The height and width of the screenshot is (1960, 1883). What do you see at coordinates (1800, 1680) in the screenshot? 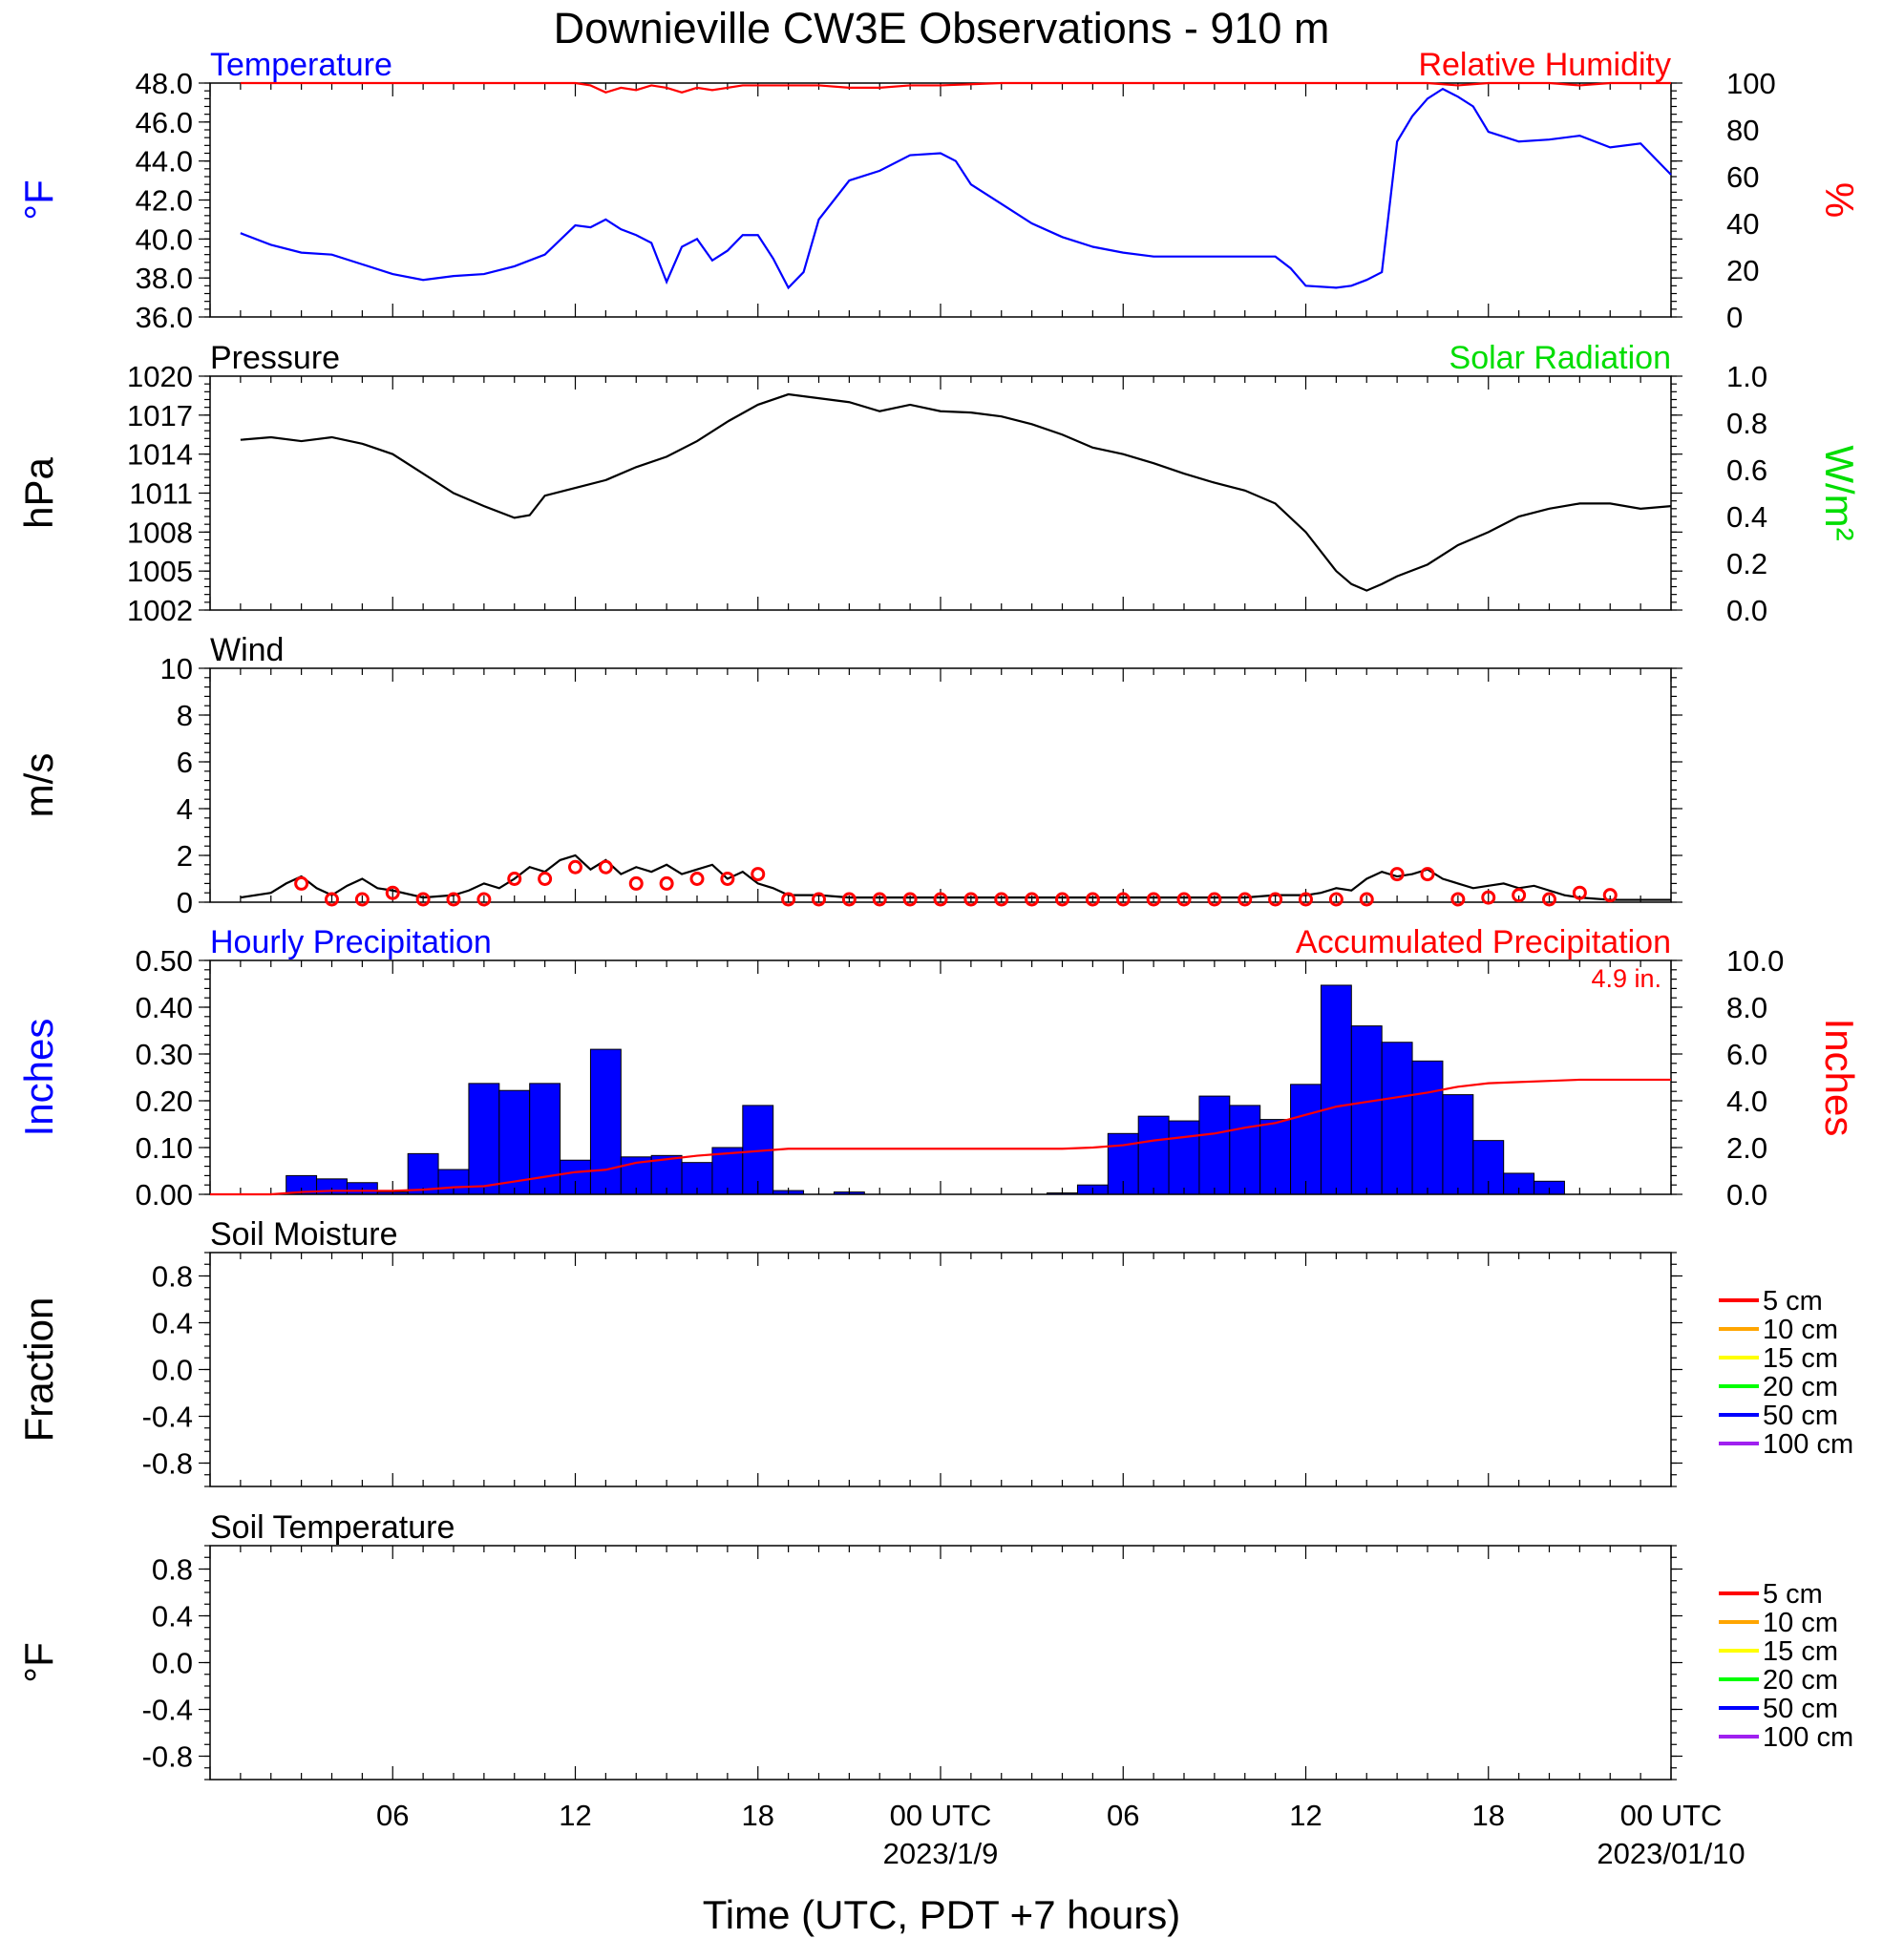
I see `legend-label: 20 cm` at bounding box center [1800, 1680].